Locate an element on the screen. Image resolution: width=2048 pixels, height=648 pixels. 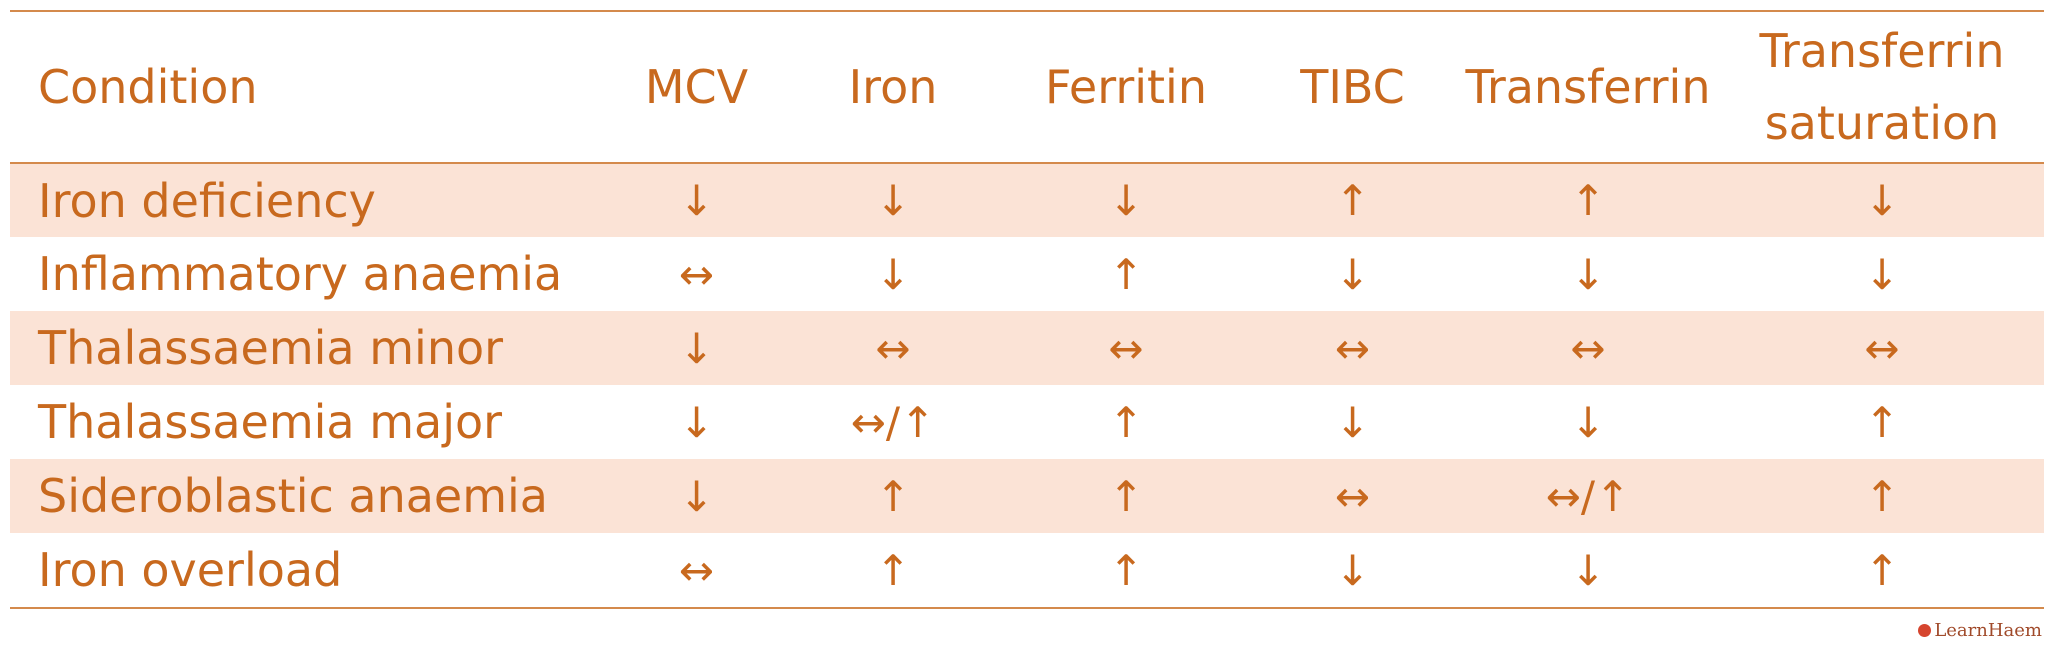
watermark-label: LearnHaem is located at coordinates (1988, 630).